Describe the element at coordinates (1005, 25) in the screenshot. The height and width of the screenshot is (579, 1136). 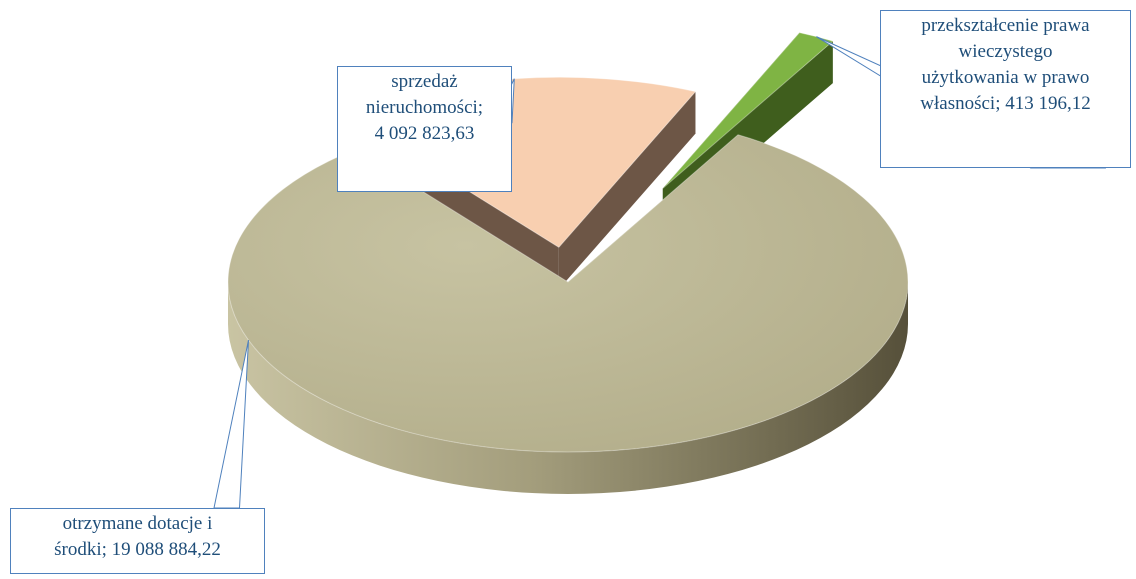
I see `data-label-line: przekształcenie prawa` at that location.